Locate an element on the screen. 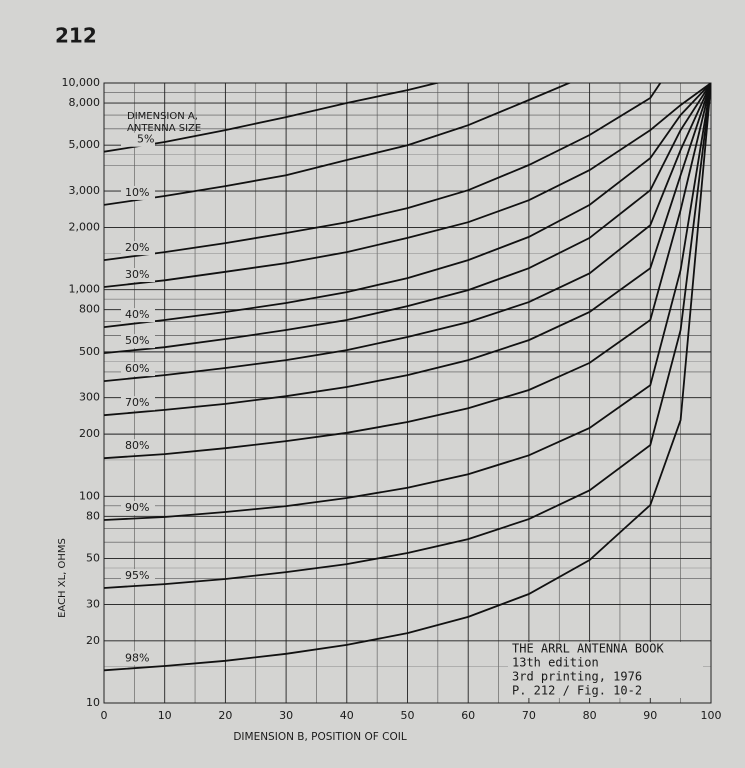 The width and height of the screenshot is (745, 768). y-tick-label: 10 is located at coordinates (93, 702).